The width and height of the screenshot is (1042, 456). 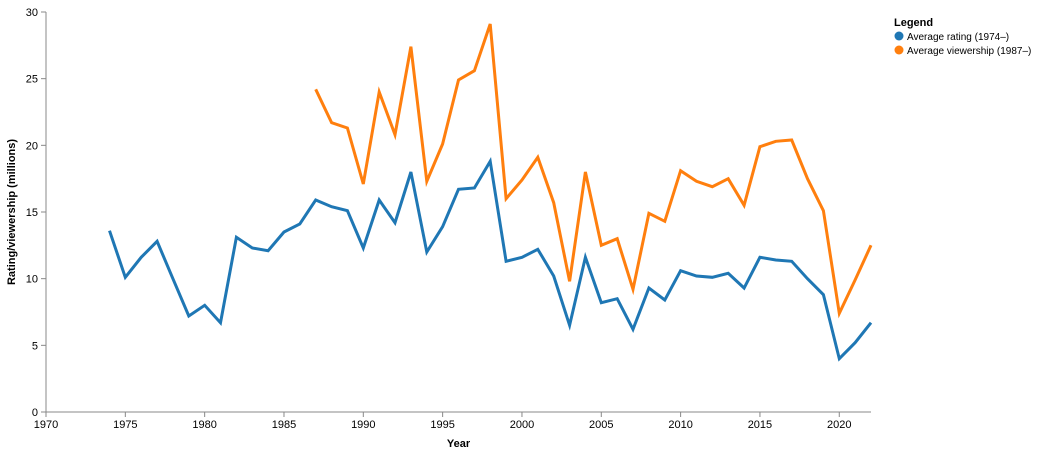 What do you see at coordinates (204, 425) in the screenshot?
I see `x-tick-label: 1980` at bounding box center [204, 425].